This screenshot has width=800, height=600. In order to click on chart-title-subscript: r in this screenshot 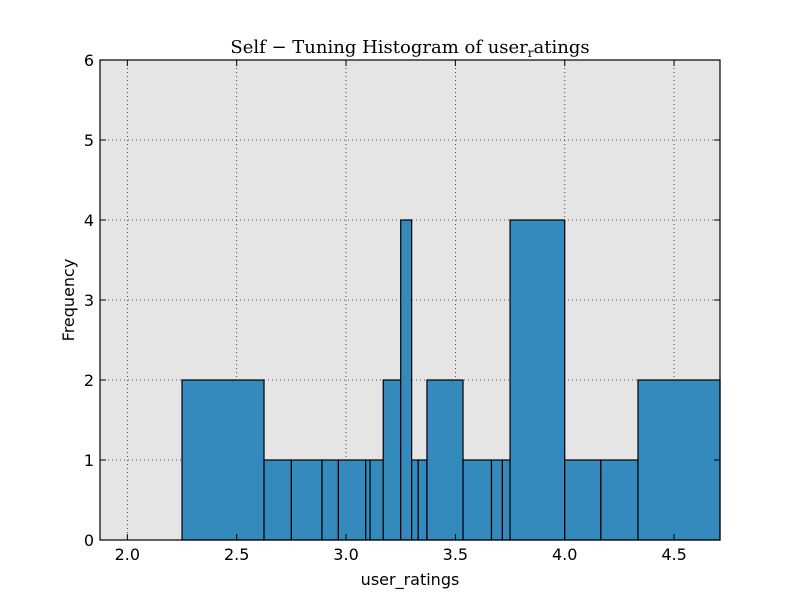, I will do `click(531, 53)`.